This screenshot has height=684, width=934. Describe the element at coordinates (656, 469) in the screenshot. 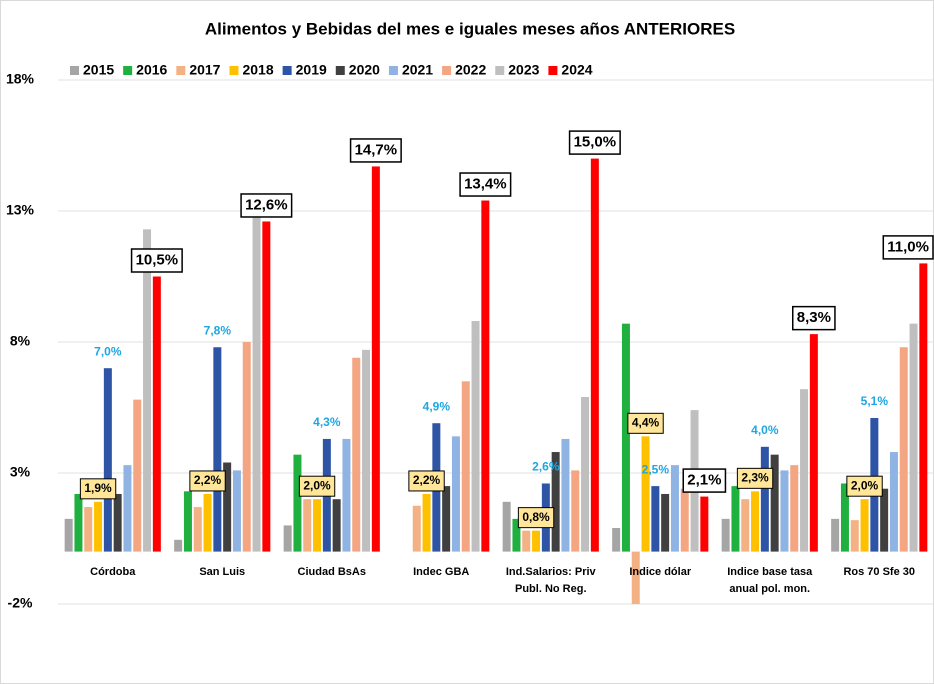

I see `data-label: 2,5%` at that location.